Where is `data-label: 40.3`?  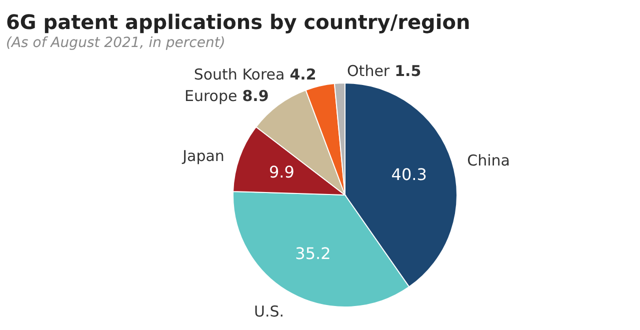 data-label: 40.3 is located at coordinates (409, 174).